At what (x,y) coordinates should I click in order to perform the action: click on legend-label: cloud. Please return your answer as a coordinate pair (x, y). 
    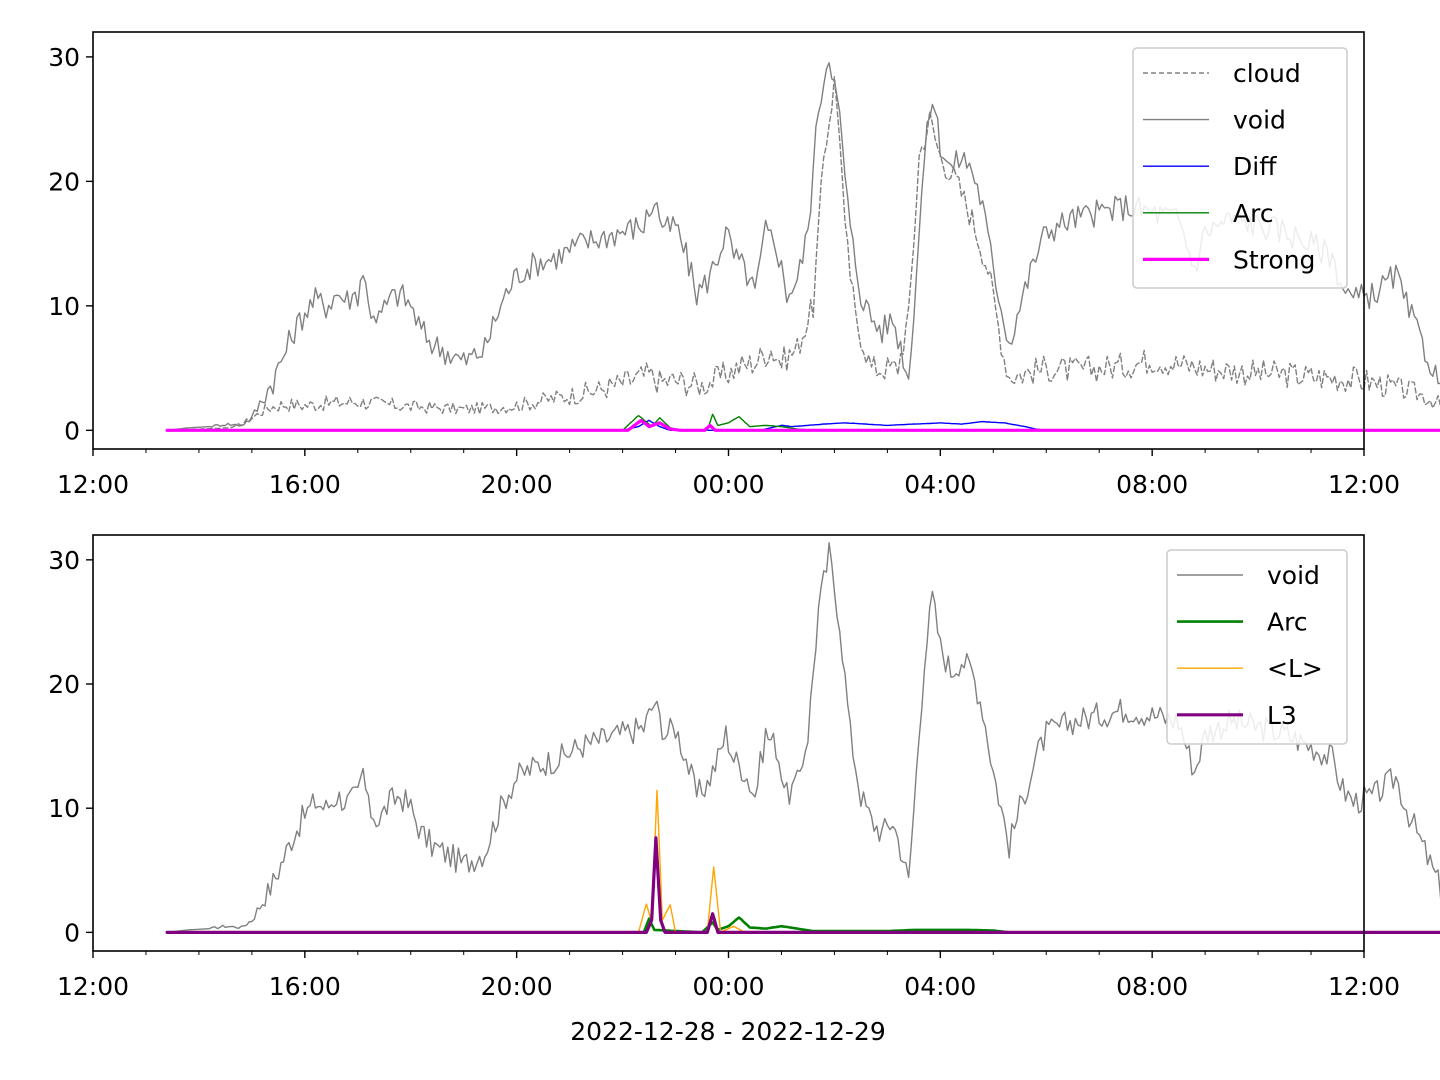
    Looking at the image, I should click on (1267, 73).